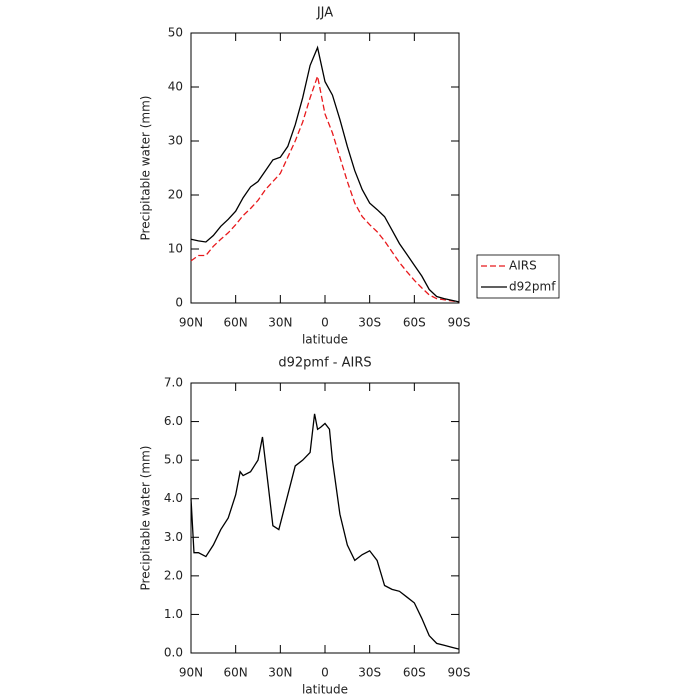 Image resolution: width=700 pixels, height=700 pixels. I want to click on y-tick-label: 0.0, so click(173, 653).